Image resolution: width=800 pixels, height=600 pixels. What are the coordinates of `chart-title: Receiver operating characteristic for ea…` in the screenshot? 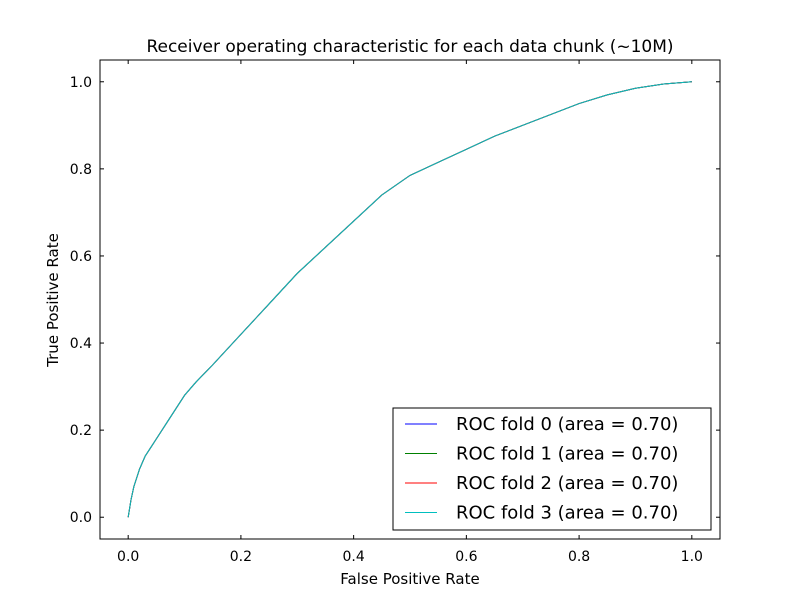 It's located at (409, 47).